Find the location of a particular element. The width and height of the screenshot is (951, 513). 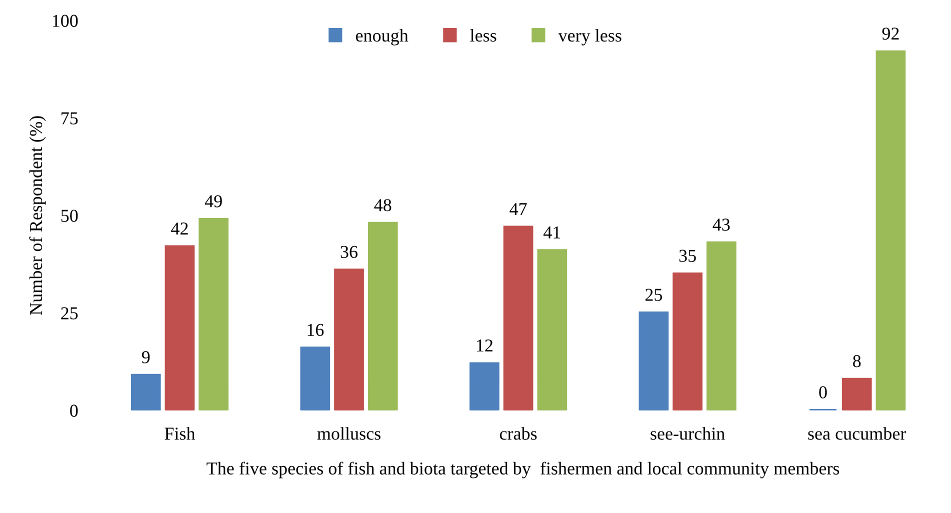

data-label: 12 is located at coordinates (484, 345).